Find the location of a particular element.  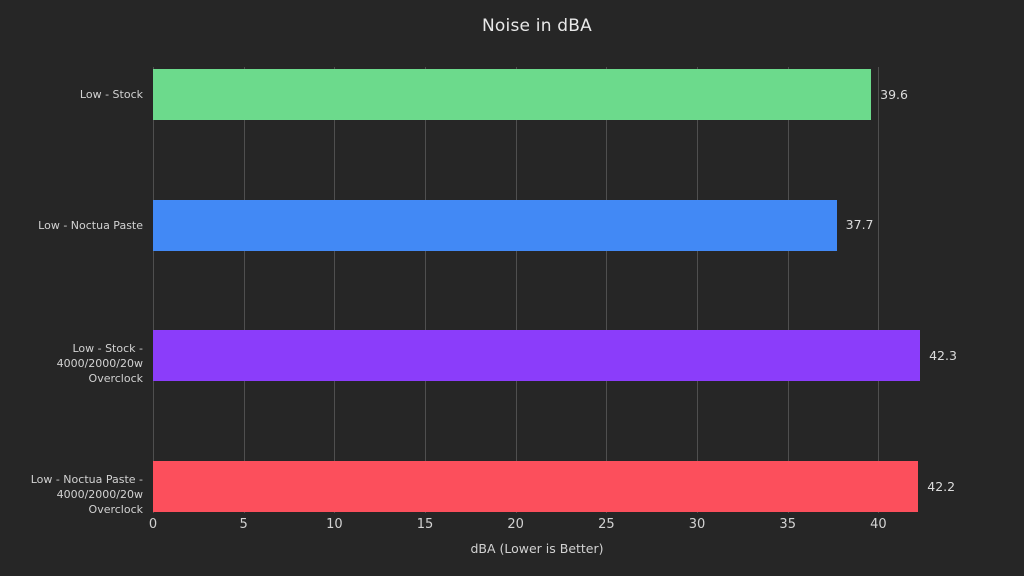

category-label-1: Low - Noctua Paste is located at coordinates (90, 225).